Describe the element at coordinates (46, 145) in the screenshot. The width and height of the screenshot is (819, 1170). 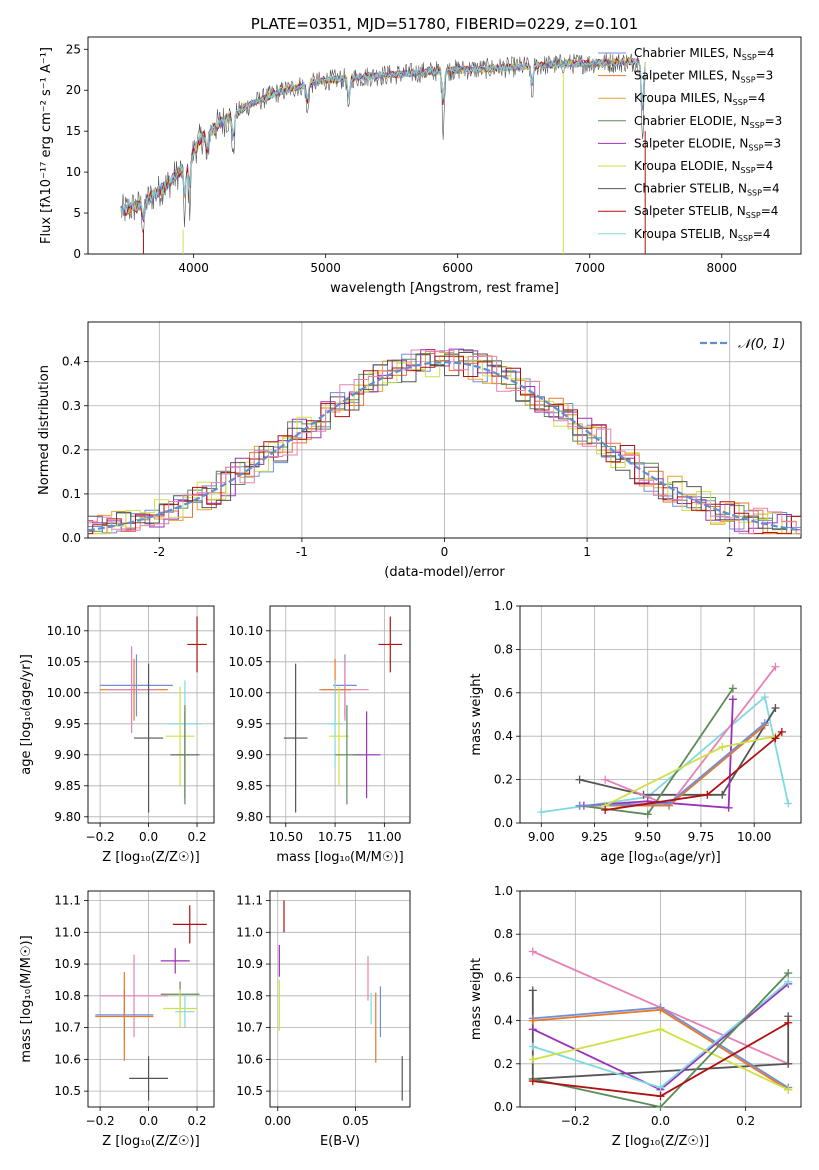
I see `y-axis-label: Flux [fλ10⁻¹⁷ erg cm⁻² s⁻¹ A⁻¹]` at that location.